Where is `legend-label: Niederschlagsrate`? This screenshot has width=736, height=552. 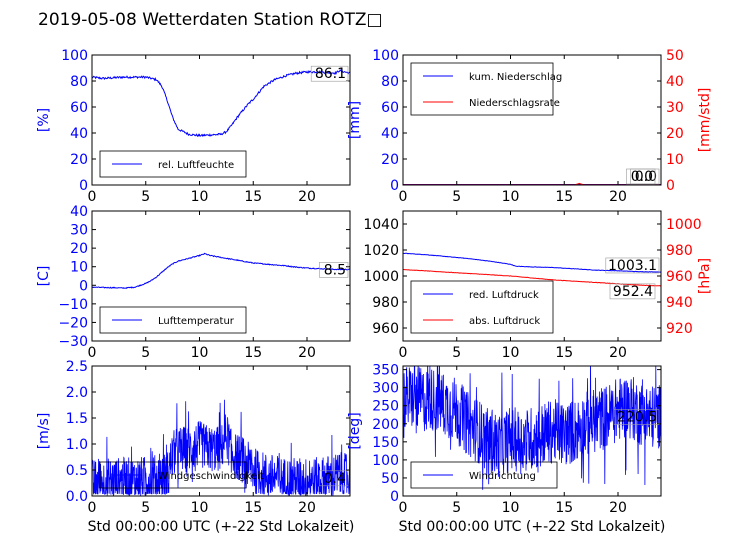
legend-label: Niederschlagsrate is located at coordinates (514, 103).